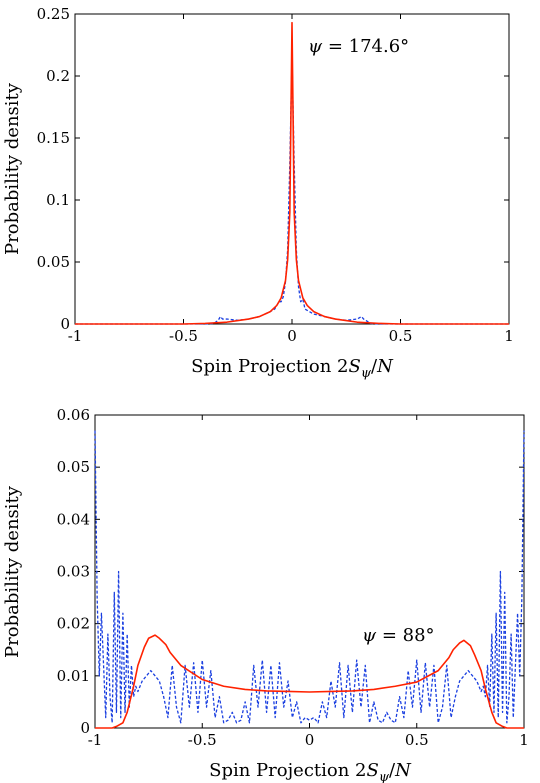  What do you see at coordinates (75, 336) in the screenshot?
I see `top-x-tick-label: -1` at bounding box center [75, 336].